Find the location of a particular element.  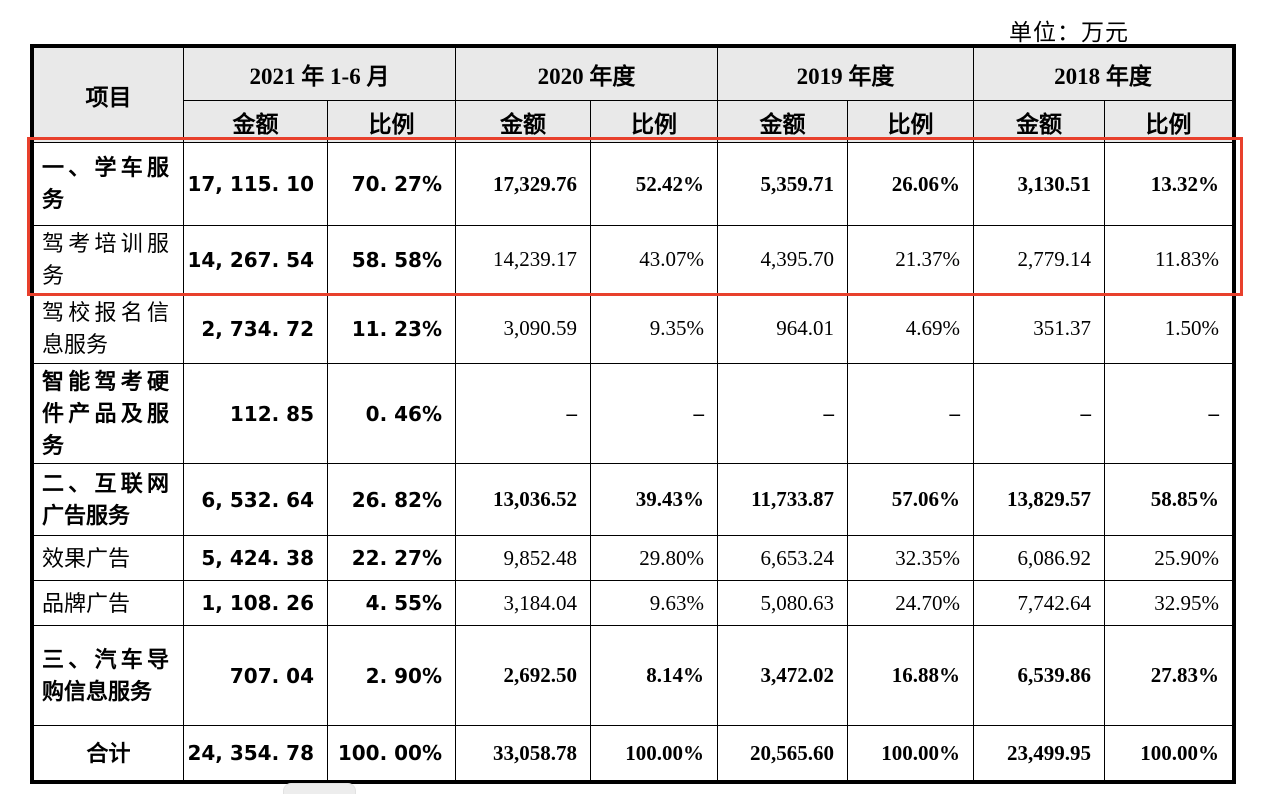

amount-cell: 6,653.24 is located at coordinates (783, 558).